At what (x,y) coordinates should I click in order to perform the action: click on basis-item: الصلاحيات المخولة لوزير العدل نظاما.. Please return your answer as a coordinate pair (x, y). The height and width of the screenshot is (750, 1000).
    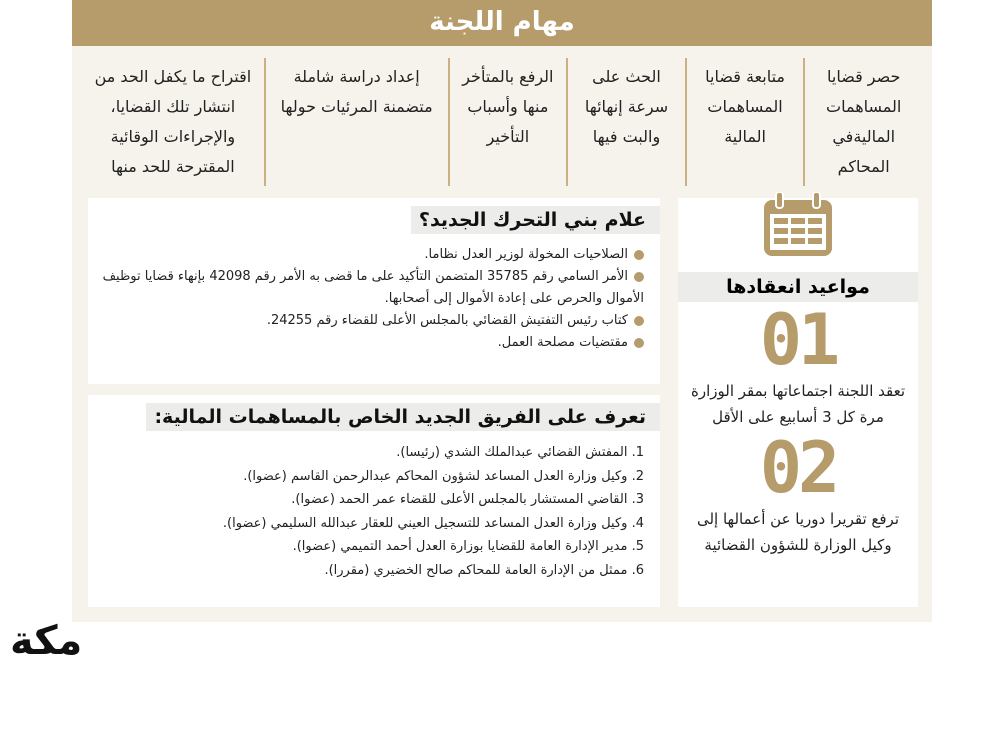
    Looking at the image, I should click on (370, 255).